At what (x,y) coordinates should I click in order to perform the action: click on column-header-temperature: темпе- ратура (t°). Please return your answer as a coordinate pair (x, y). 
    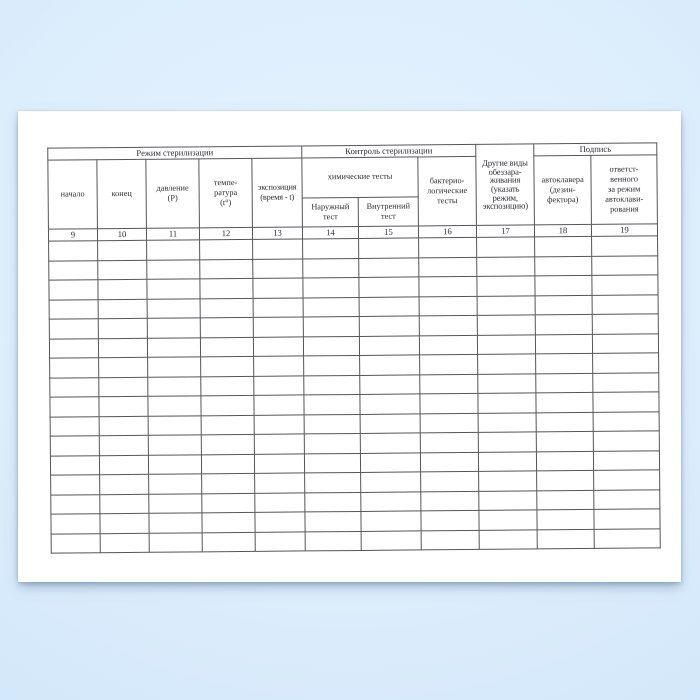
    Looking at the image, I should click on (225, 193).